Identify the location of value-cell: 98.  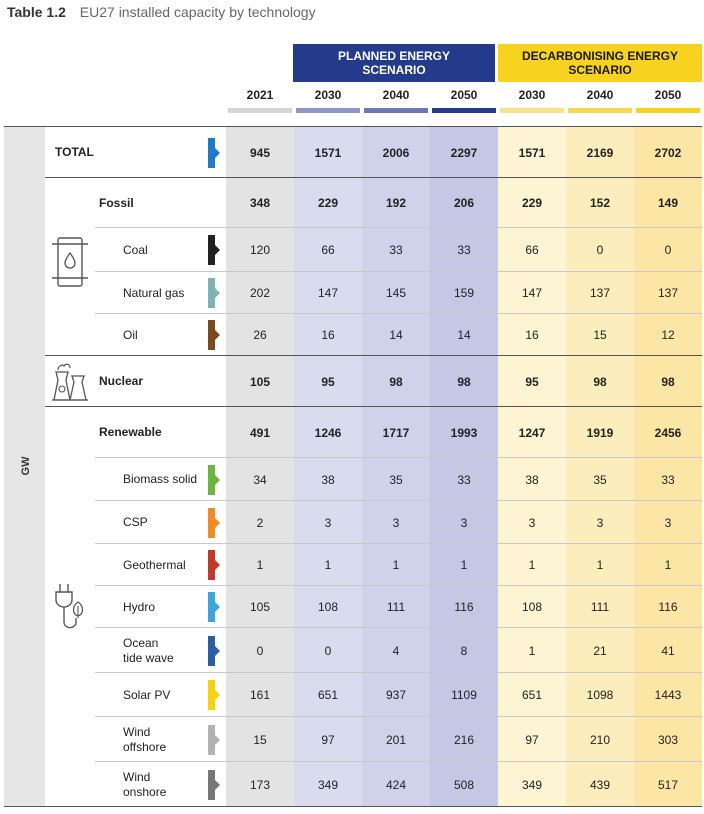
(600, 381).